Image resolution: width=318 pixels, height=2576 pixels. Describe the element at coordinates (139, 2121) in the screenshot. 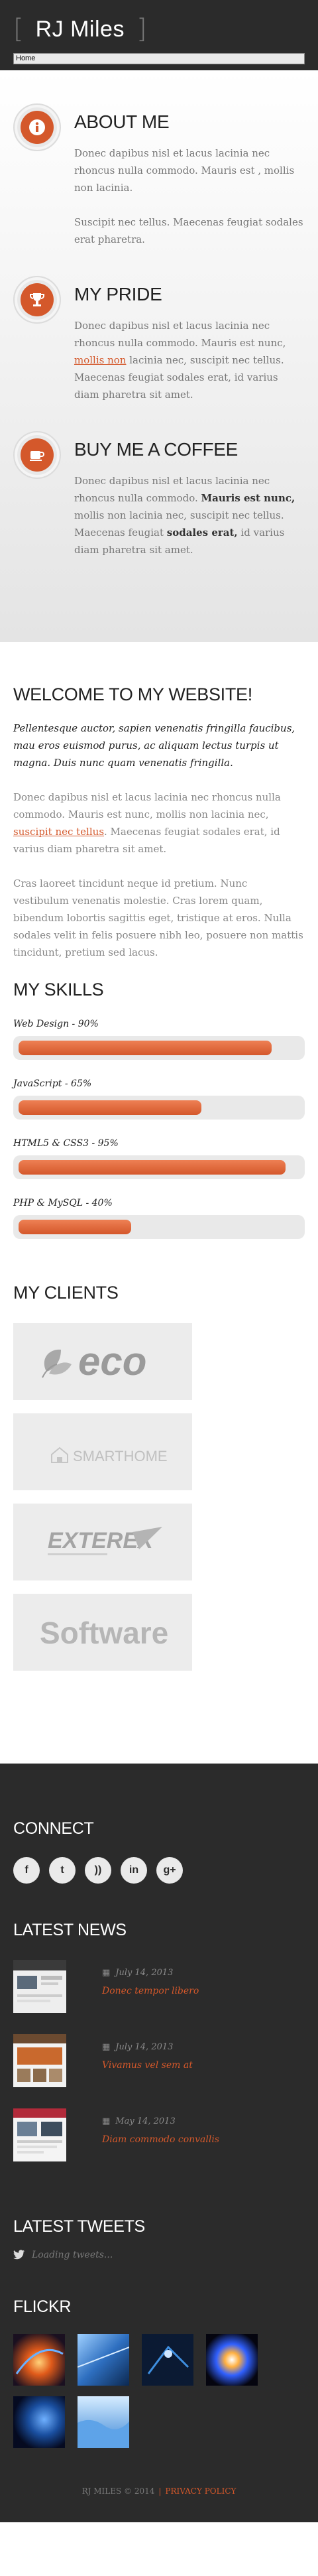

I see `news-date: ▦ May 14, 2013` at that location.